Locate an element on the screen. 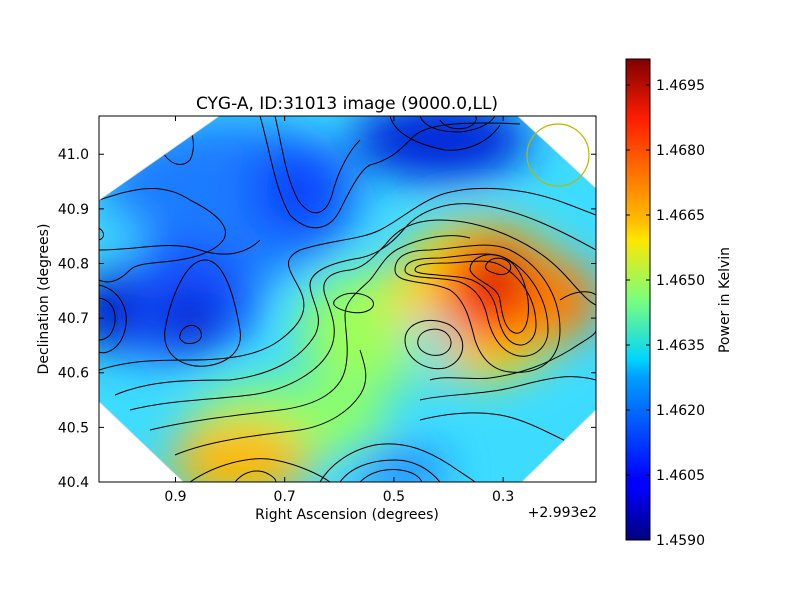 This screenshot has width=800, height=600. y-axis-label: Declination (degrees) is located at coordinates (44, 299).